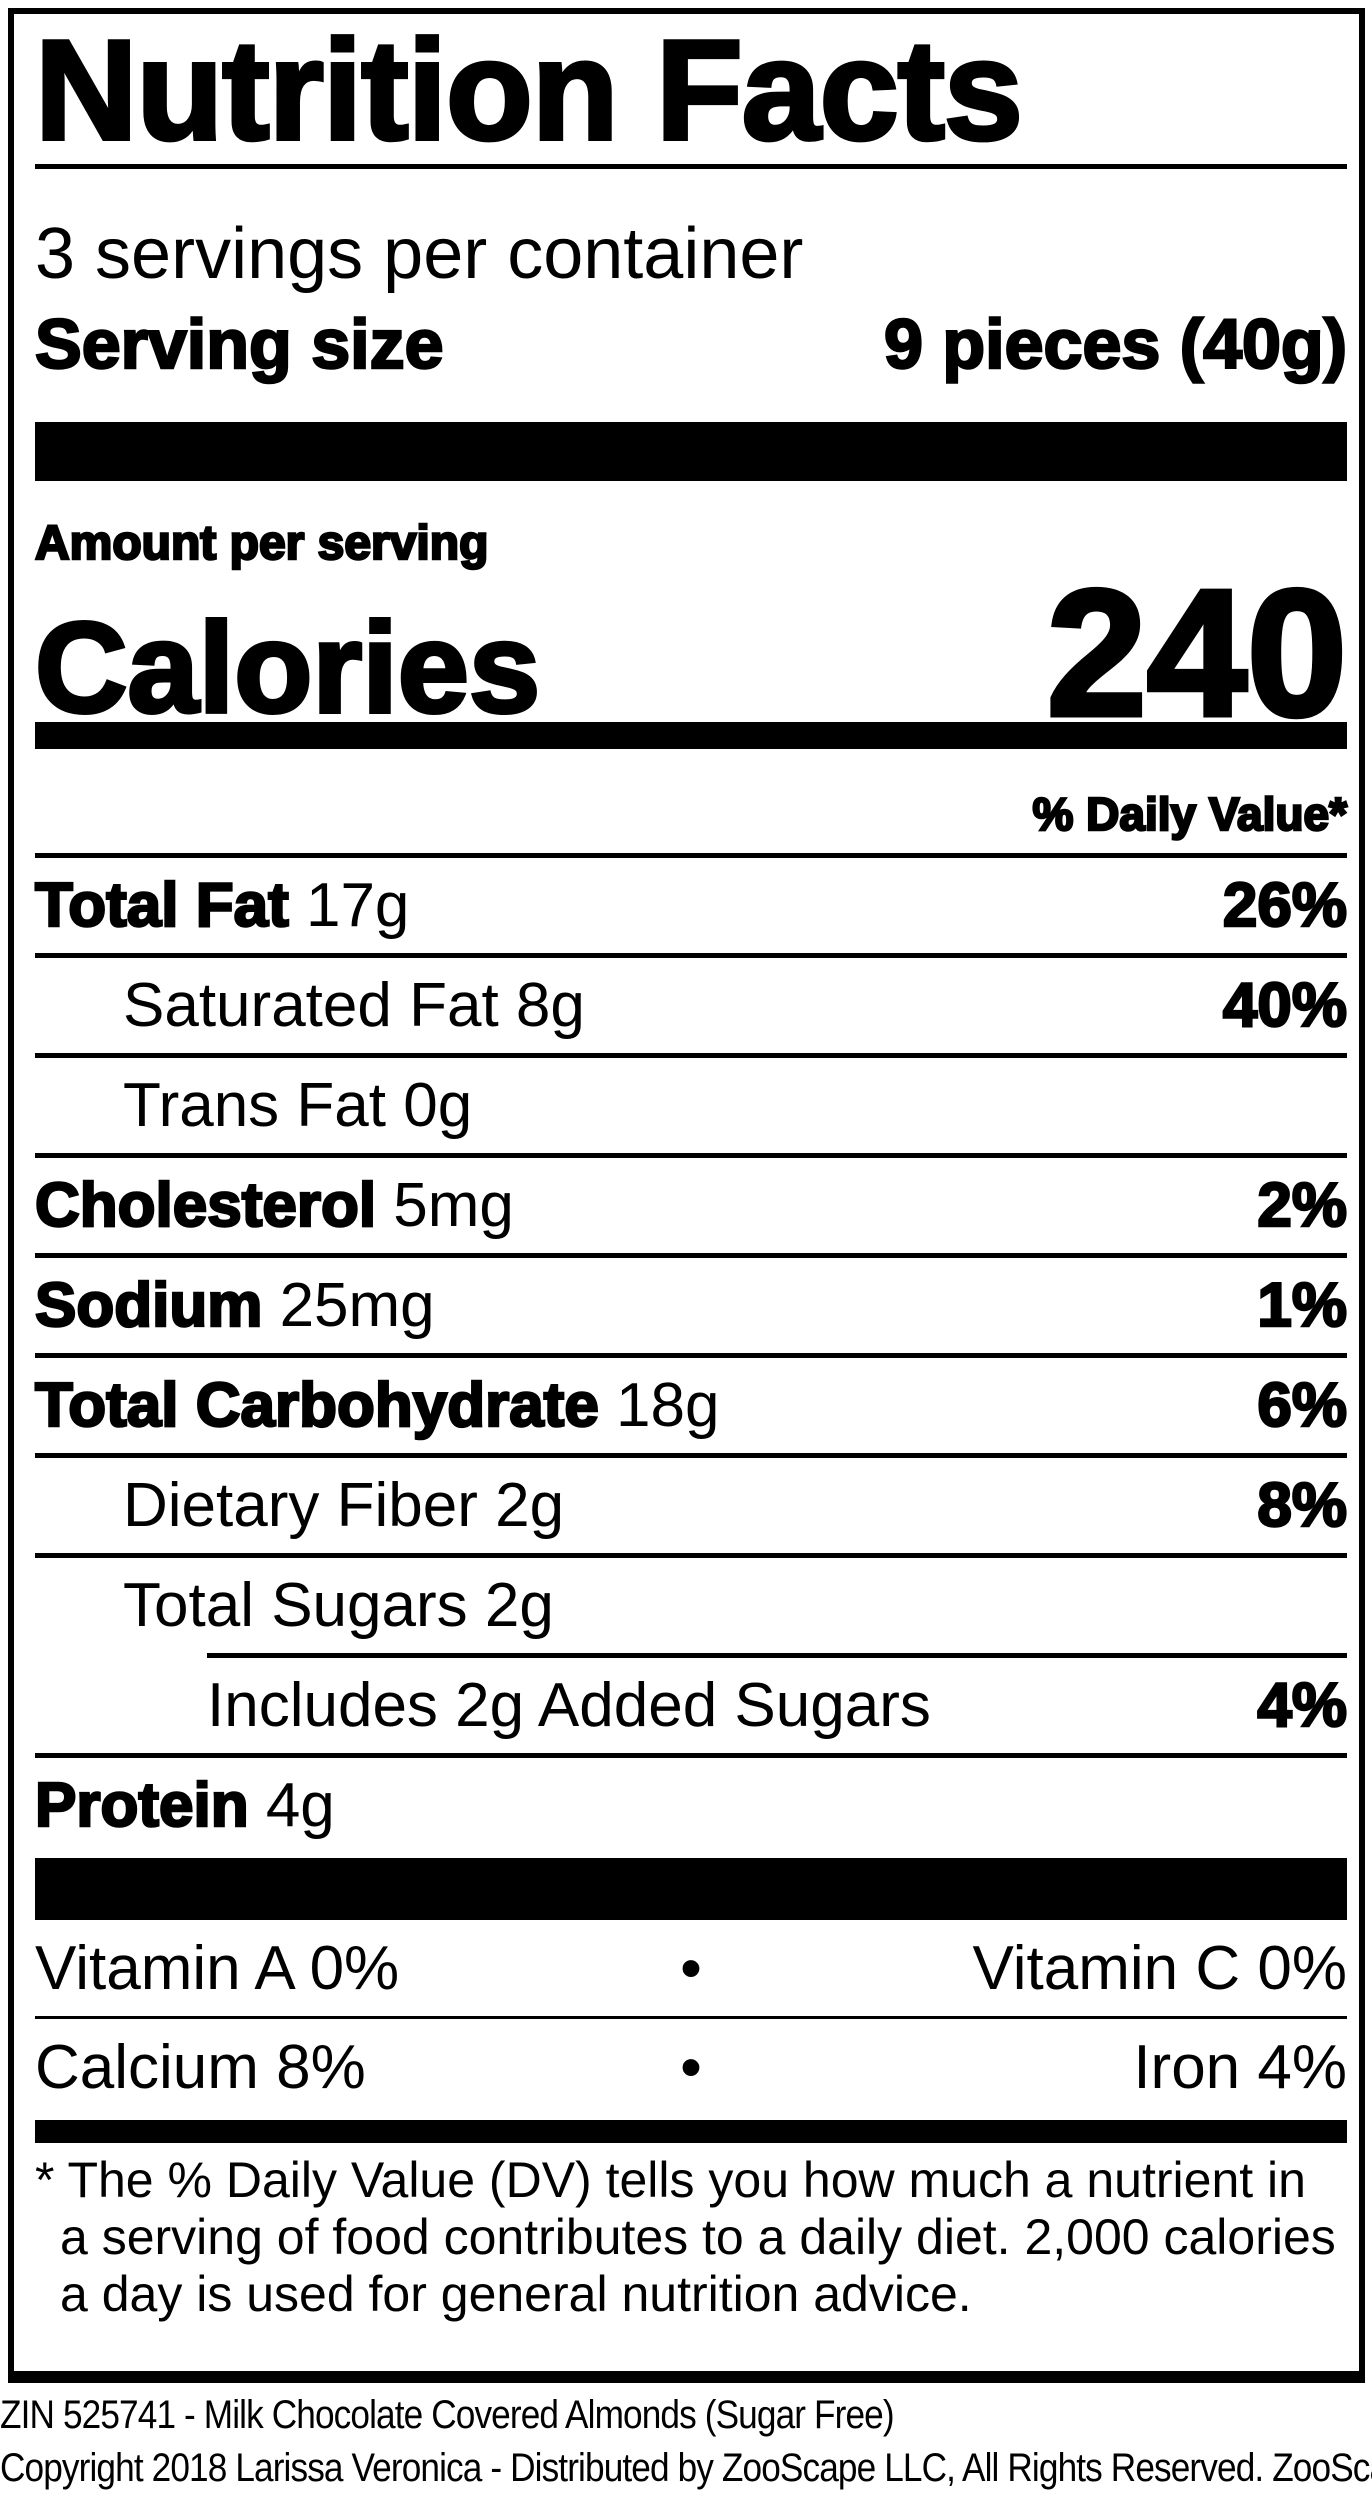  I want to click on nutrient-row: Total Sugars 2g, so click(691, 1603).